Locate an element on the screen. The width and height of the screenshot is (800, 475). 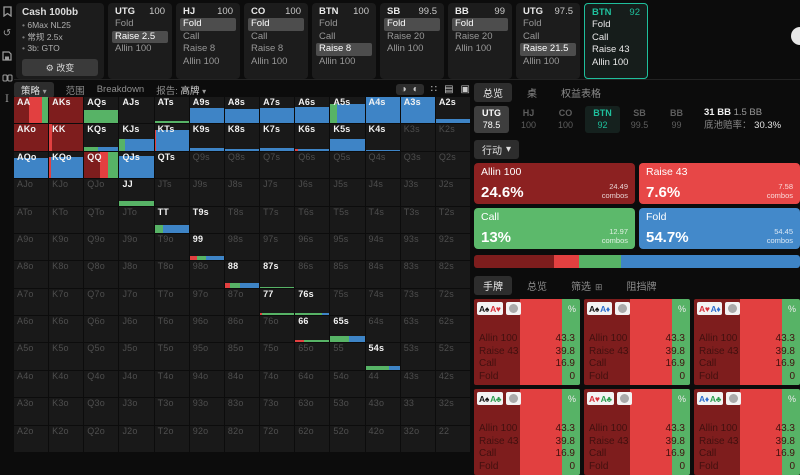
hand-cell-K7o: K7o is located at coordinates (66, 302).